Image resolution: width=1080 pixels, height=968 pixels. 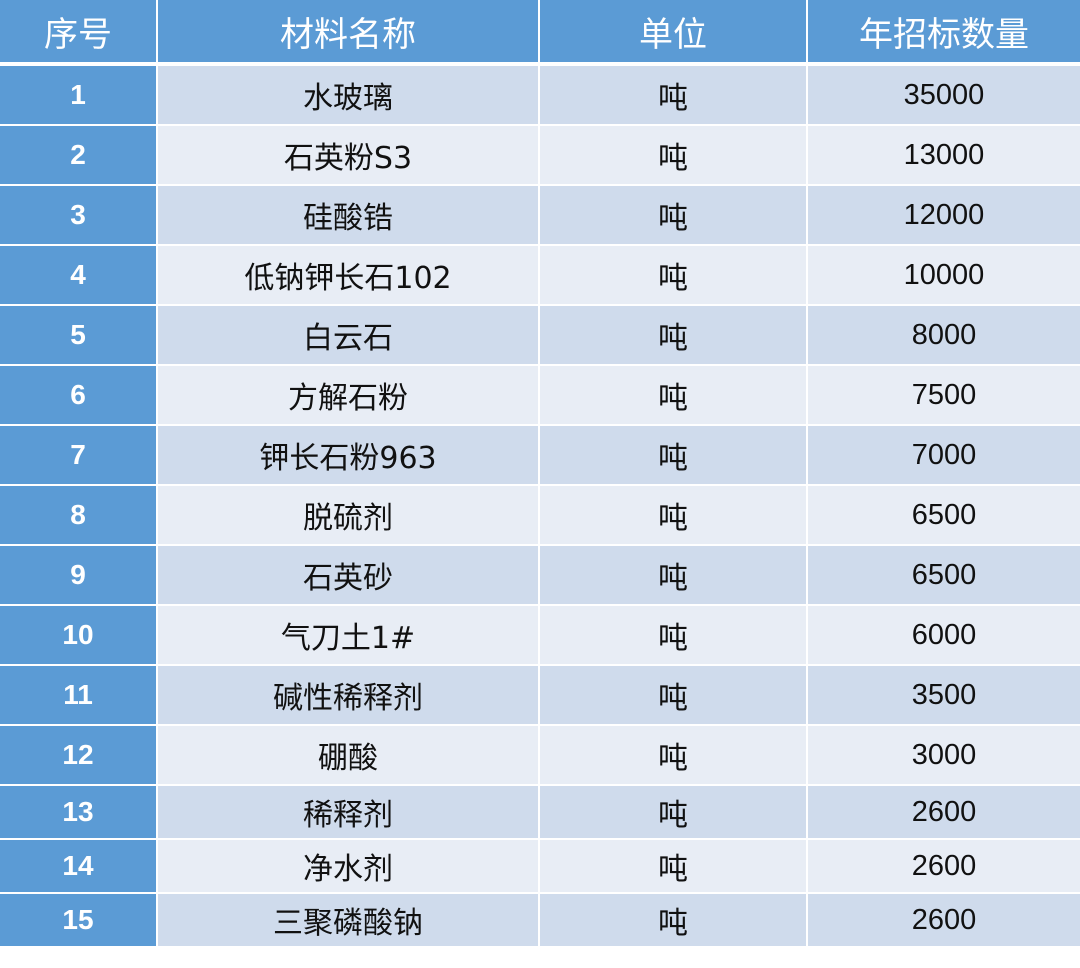 I want to click on row-quantity: 6000, so click(x=944, y=636).